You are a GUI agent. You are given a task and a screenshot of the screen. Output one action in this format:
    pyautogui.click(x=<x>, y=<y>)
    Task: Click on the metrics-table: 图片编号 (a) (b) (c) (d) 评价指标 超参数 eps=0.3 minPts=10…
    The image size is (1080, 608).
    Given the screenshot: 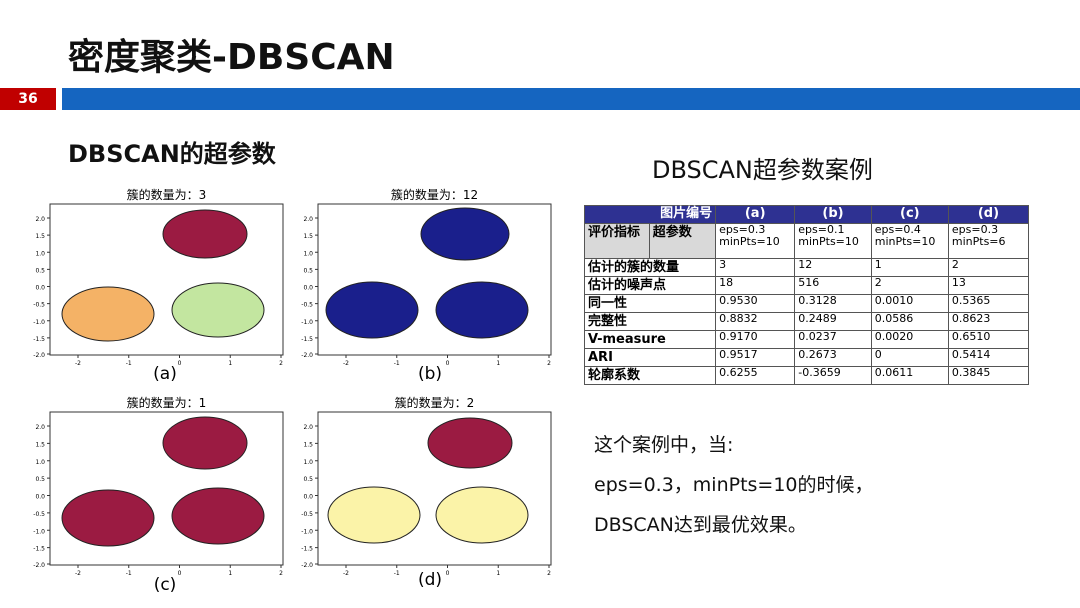 What is the action you would take?
    pyautogui.click(x=806, y=295)
    